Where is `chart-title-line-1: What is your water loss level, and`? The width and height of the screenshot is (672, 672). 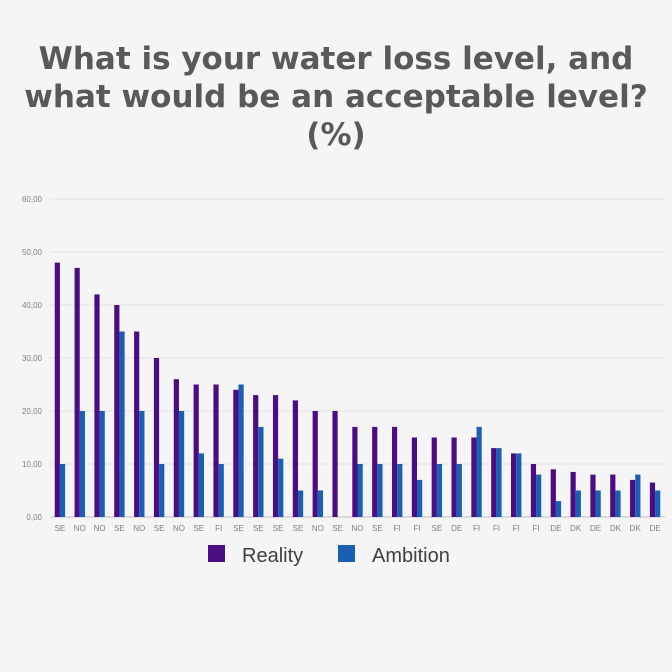
chart-title-line-1: What is your water loss level, and is located at coordinates (336, 59).